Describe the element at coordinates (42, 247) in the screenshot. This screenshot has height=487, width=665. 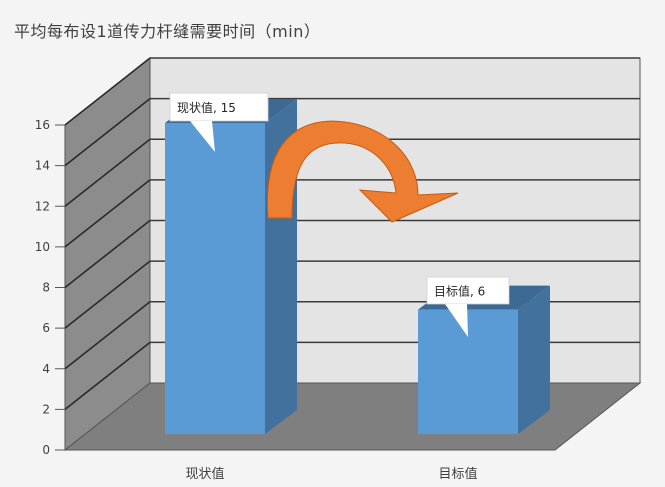
I see `y-tick-label: 10` at that location.